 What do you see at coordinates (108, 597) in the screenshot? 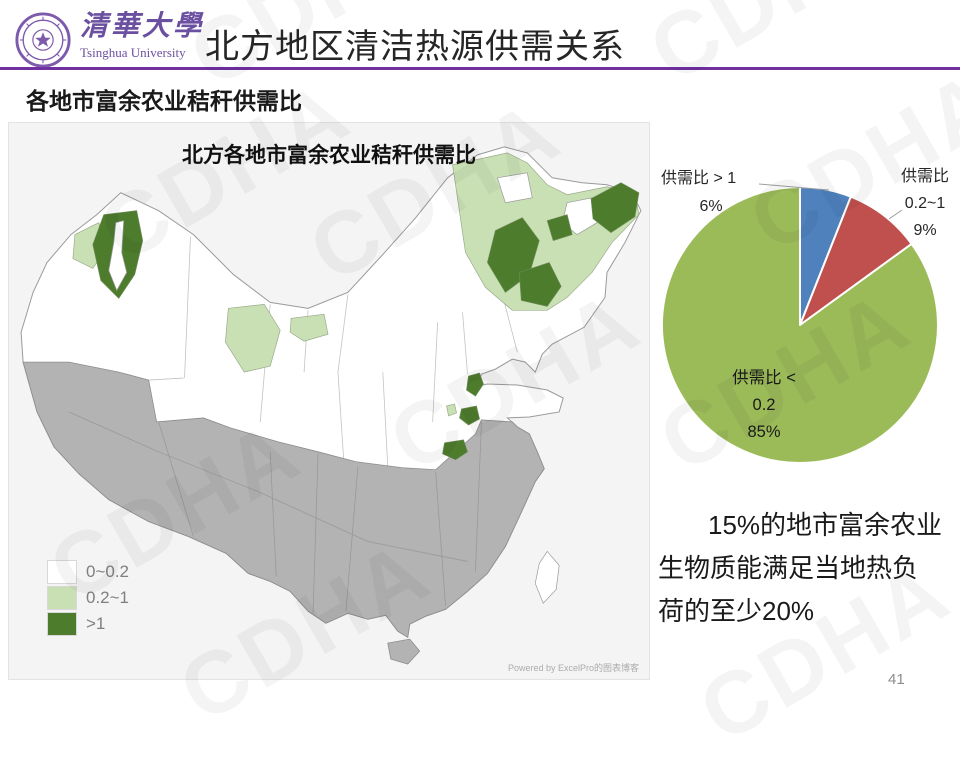
I see `legend-label: 0.2~1` at bounding box center [108, 597].